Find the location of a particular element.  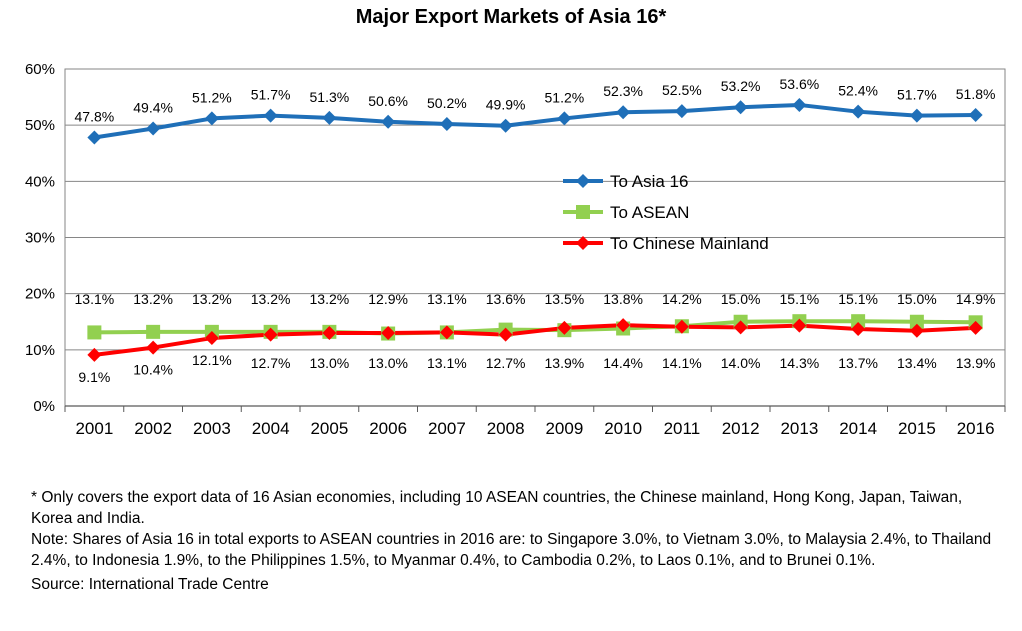

x-tick-label: 2009 is located at coordinates (564, 428).